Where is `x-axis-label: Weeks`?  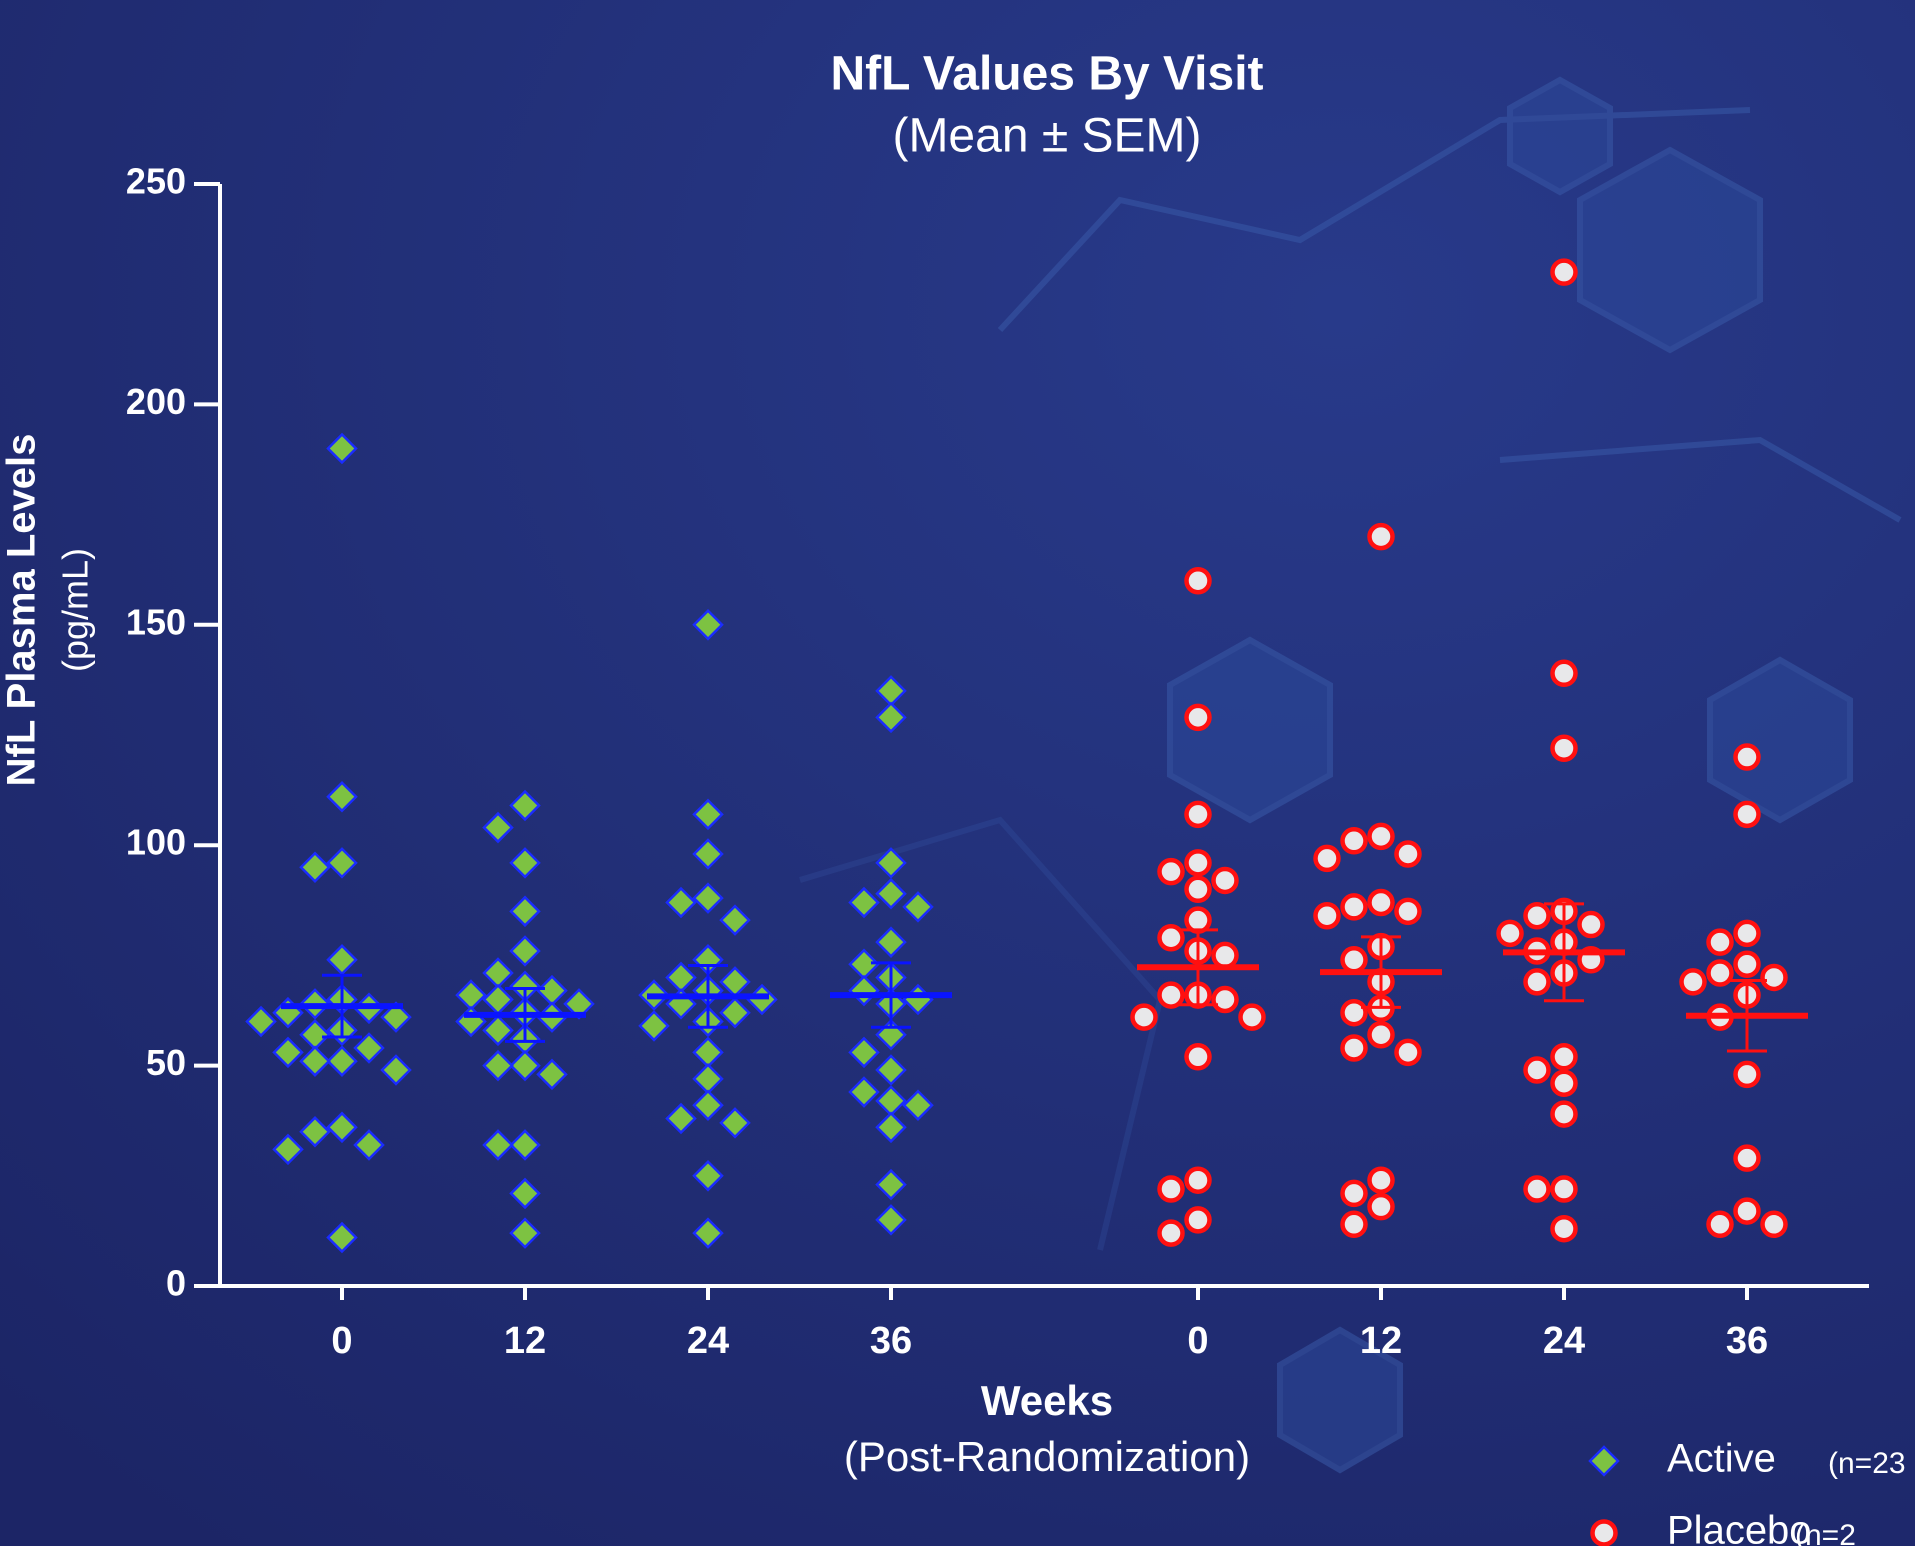 x-axis-label: Weeks is located at coordinates (1047, 1400).